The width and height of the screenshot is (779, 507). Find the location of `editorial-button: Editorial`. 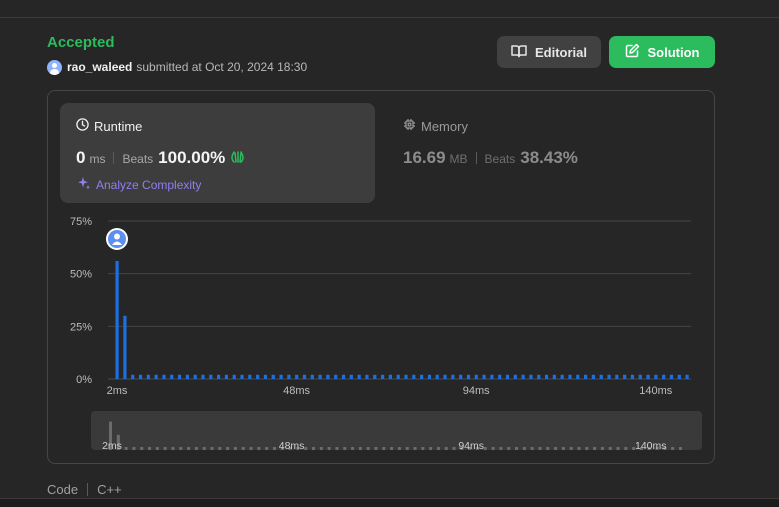

editorial-button: Editorial is located at coordinates (549, 52).